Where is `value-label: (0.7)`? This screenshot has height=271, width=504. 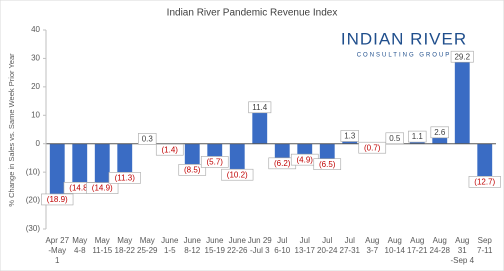 value-label: (0.7) is located at coordinates (372, 147).